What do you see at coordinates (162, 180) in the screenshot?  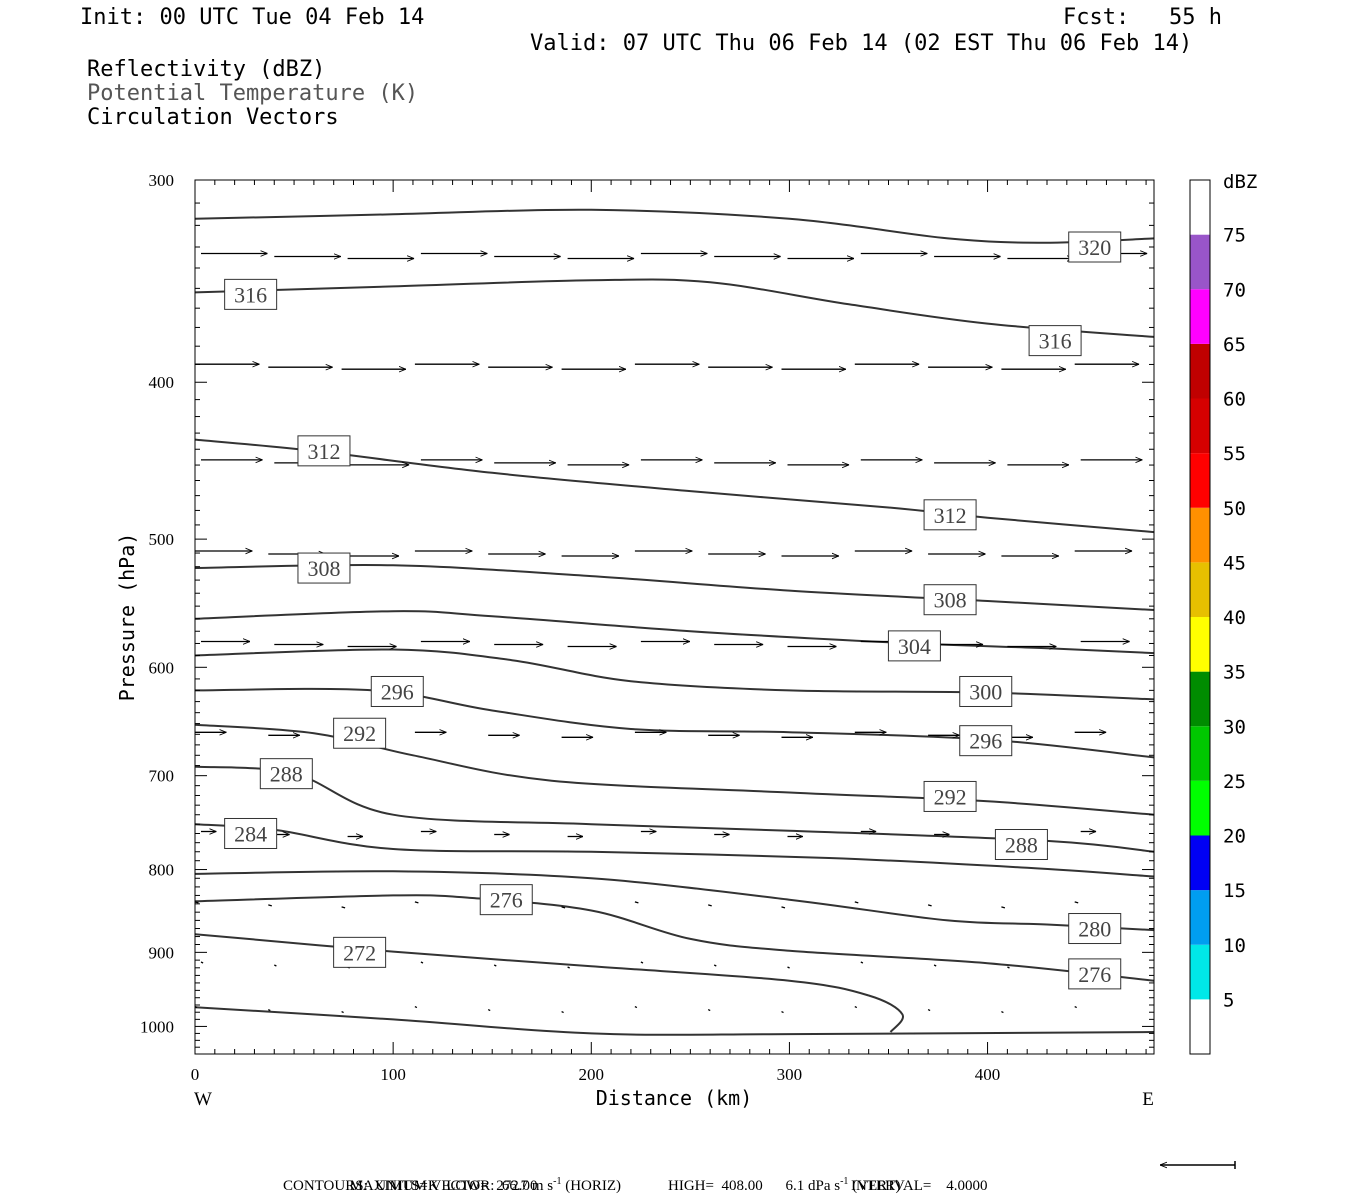 I see `y-tick-label: 300` at bounding box center [162, 180].